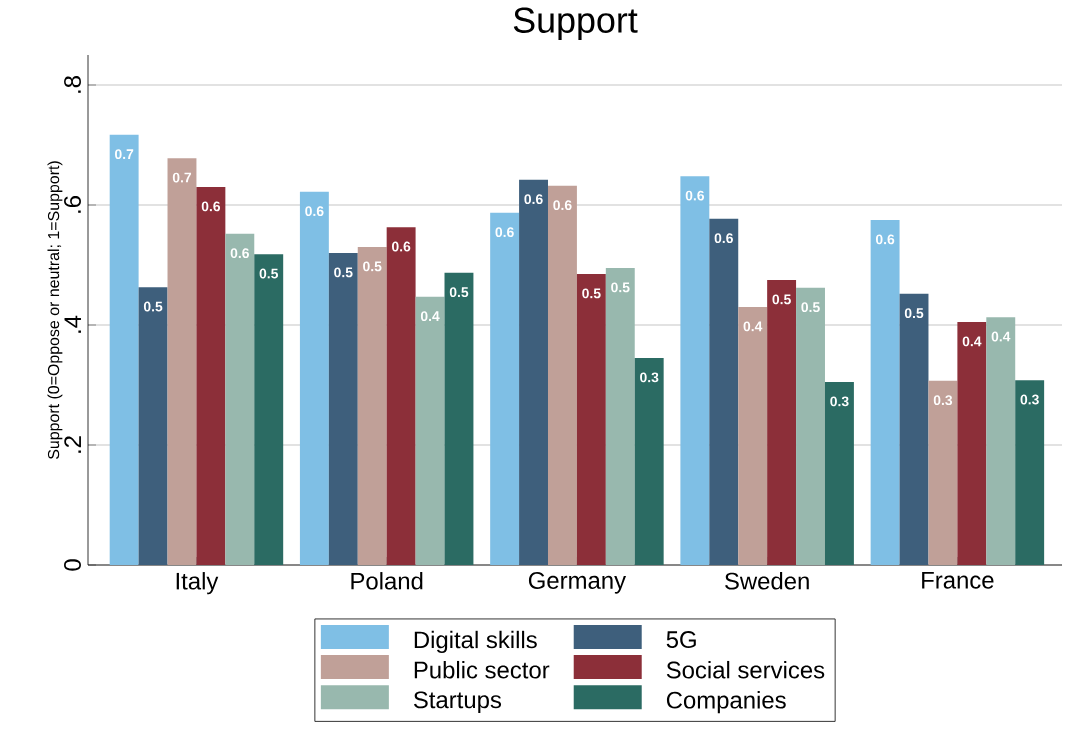 This screenshot has height=744, width=1068. I want to click on legend-label: Companies, so click(726, 702).